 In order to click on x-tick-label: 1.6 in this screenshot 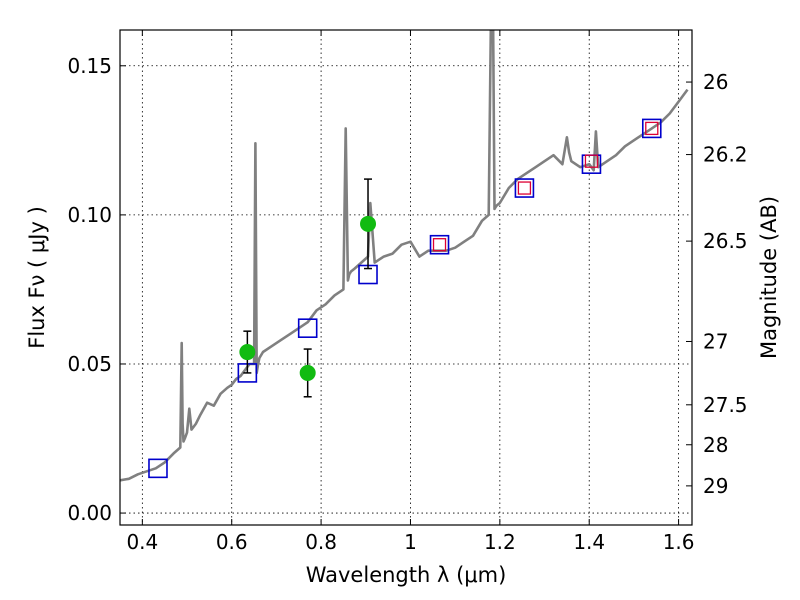, I will do `click(679, 542)`.